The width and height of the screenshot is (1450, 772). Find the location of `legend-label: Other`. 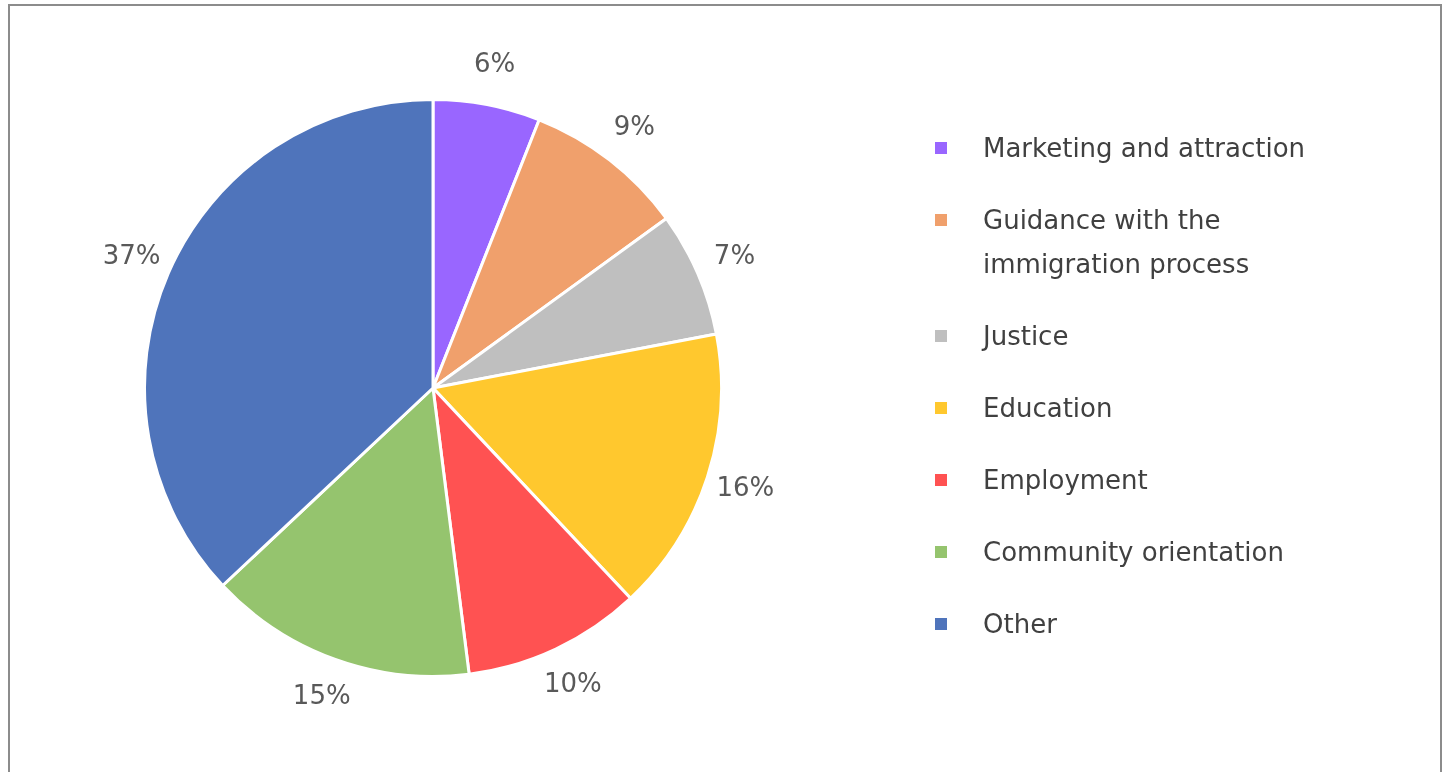

legend-label: Other is located at coordinates (1020, 624).